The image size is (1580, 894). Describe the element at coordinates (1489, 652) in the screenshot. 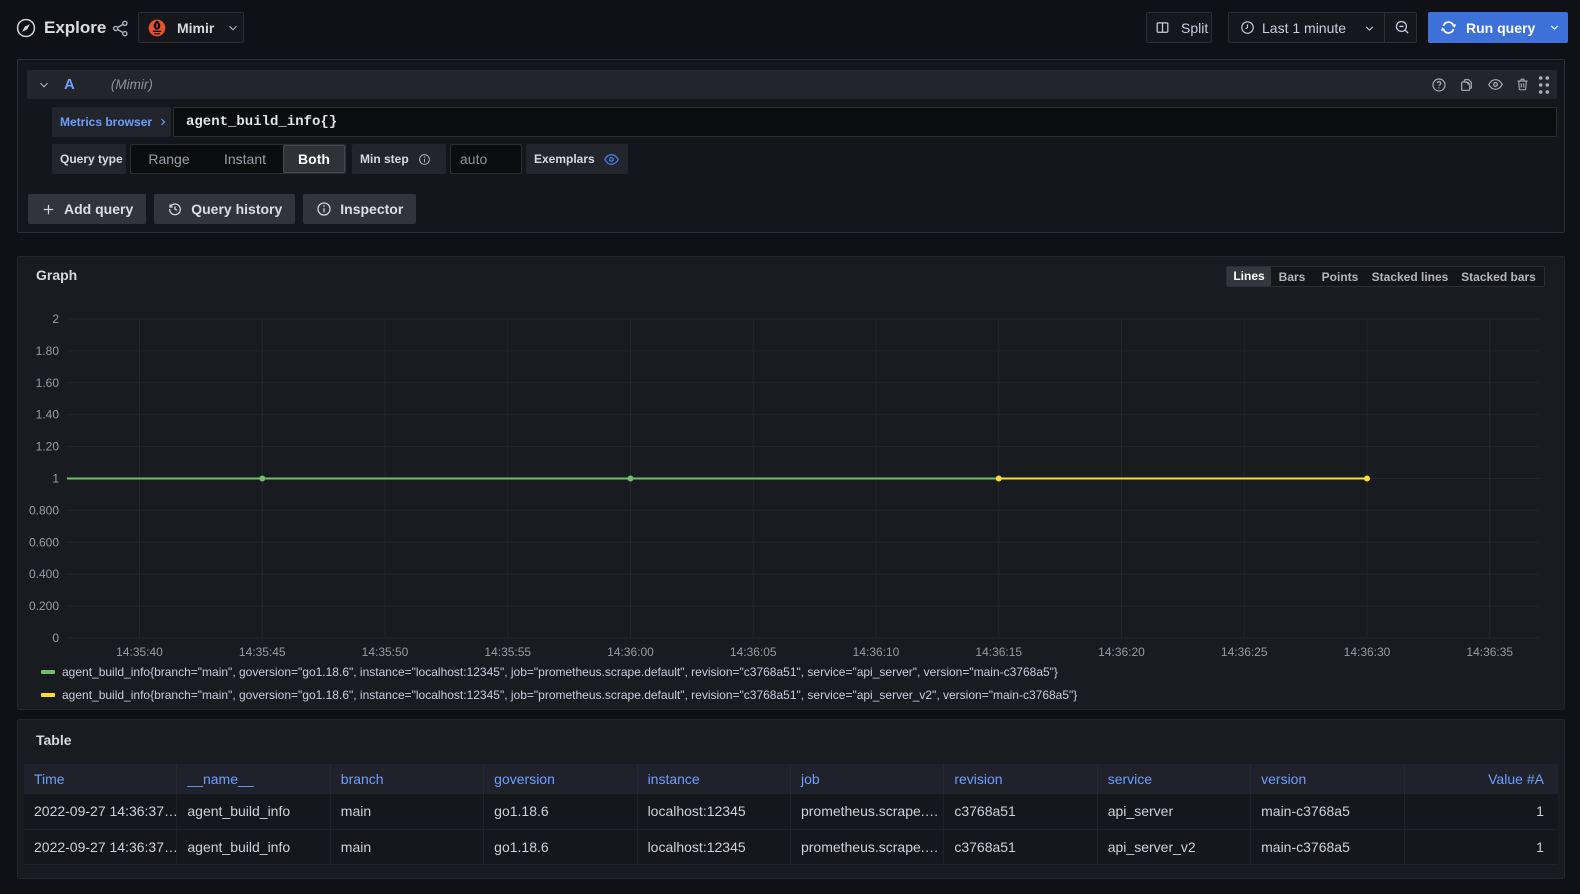

I see `svg-text: 14:36:35` at that location.